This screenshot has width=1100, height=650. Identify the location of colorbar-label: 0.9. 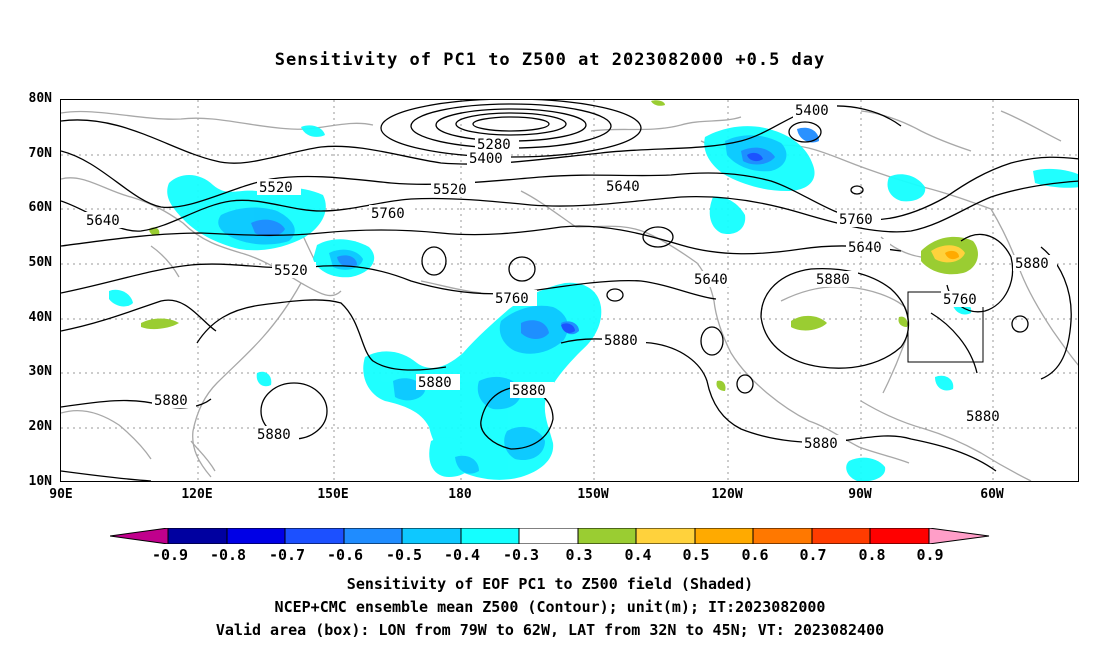
(930, 555).